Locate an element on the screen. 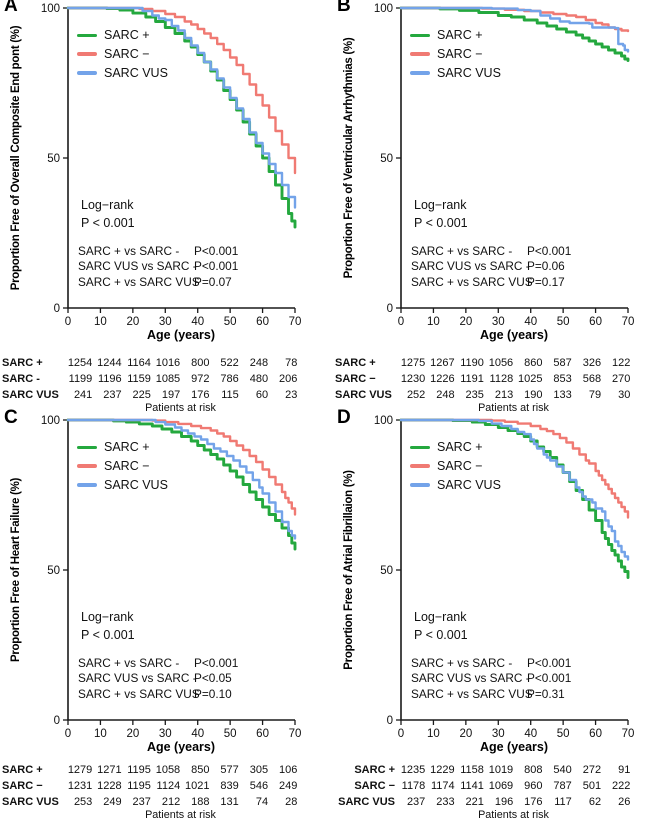 This screenshot has height=823, width=666. at-risk-value: 1021 is located at coordinates (197, 786).